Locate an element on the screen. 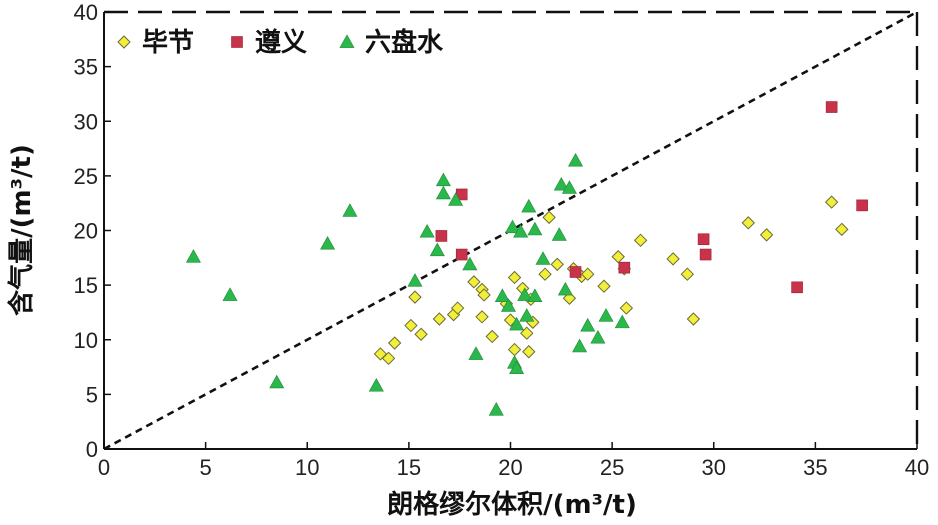  x-axis-title: 朗格缪尔体积/(m³/t) is located at coordinates (512, 504).